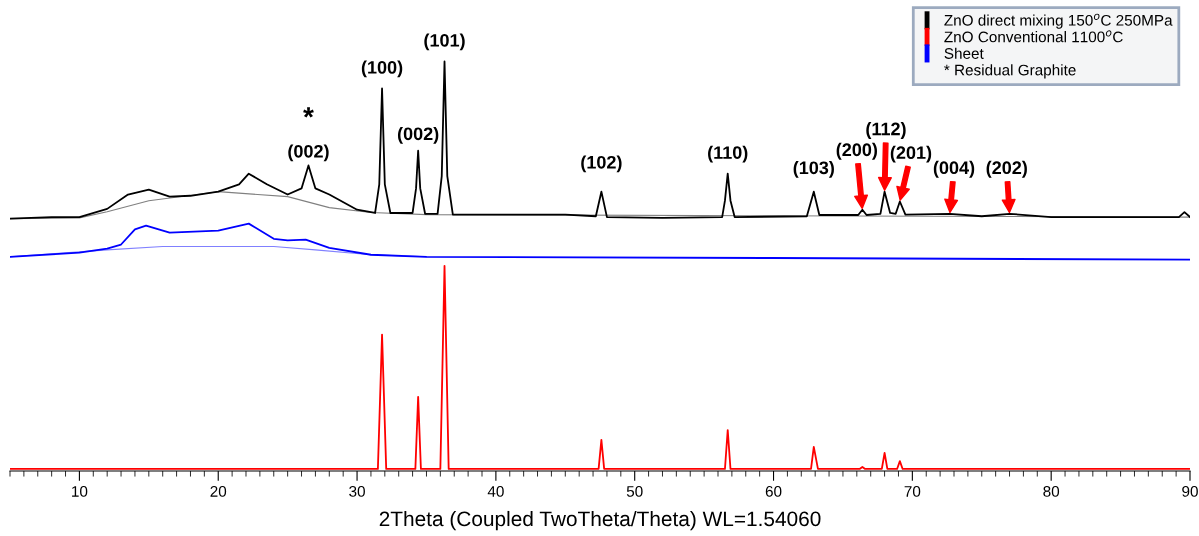 This screenshot has height=536, width=1199. I want to click on annotation: (100), so click(382, 69).